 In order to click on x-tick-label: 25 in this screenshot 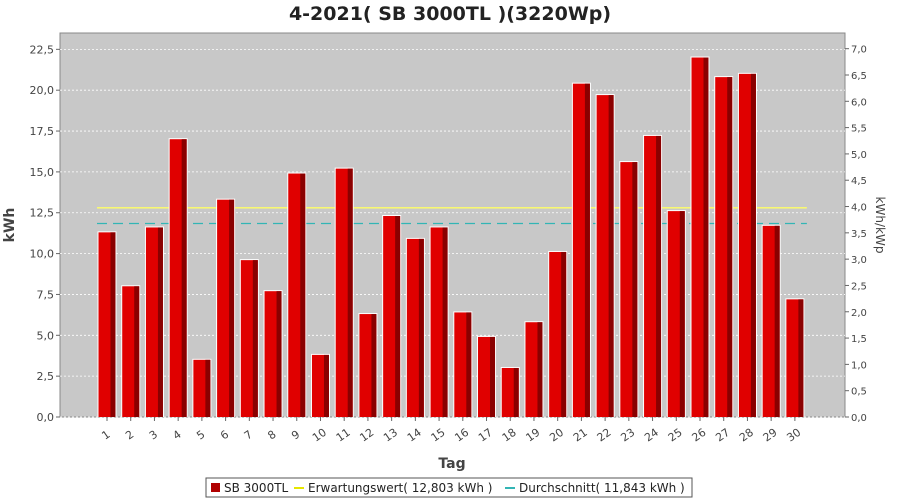, I will do `click(675, 435)`.